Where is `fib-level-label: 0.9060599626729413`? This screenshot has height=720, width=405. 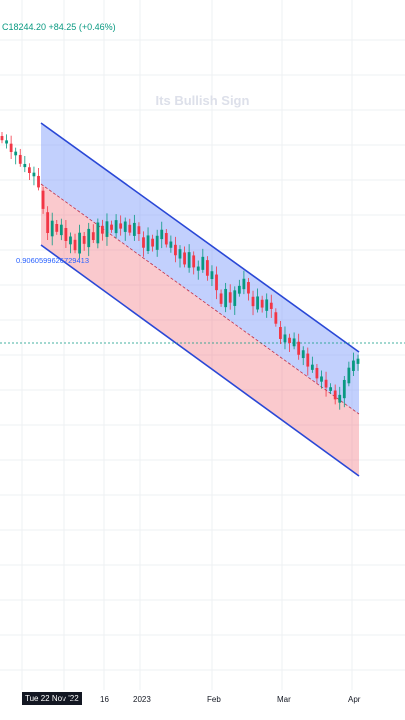 fib-level-label: 0.9060599626729413 is located at coordinates (52, 260).